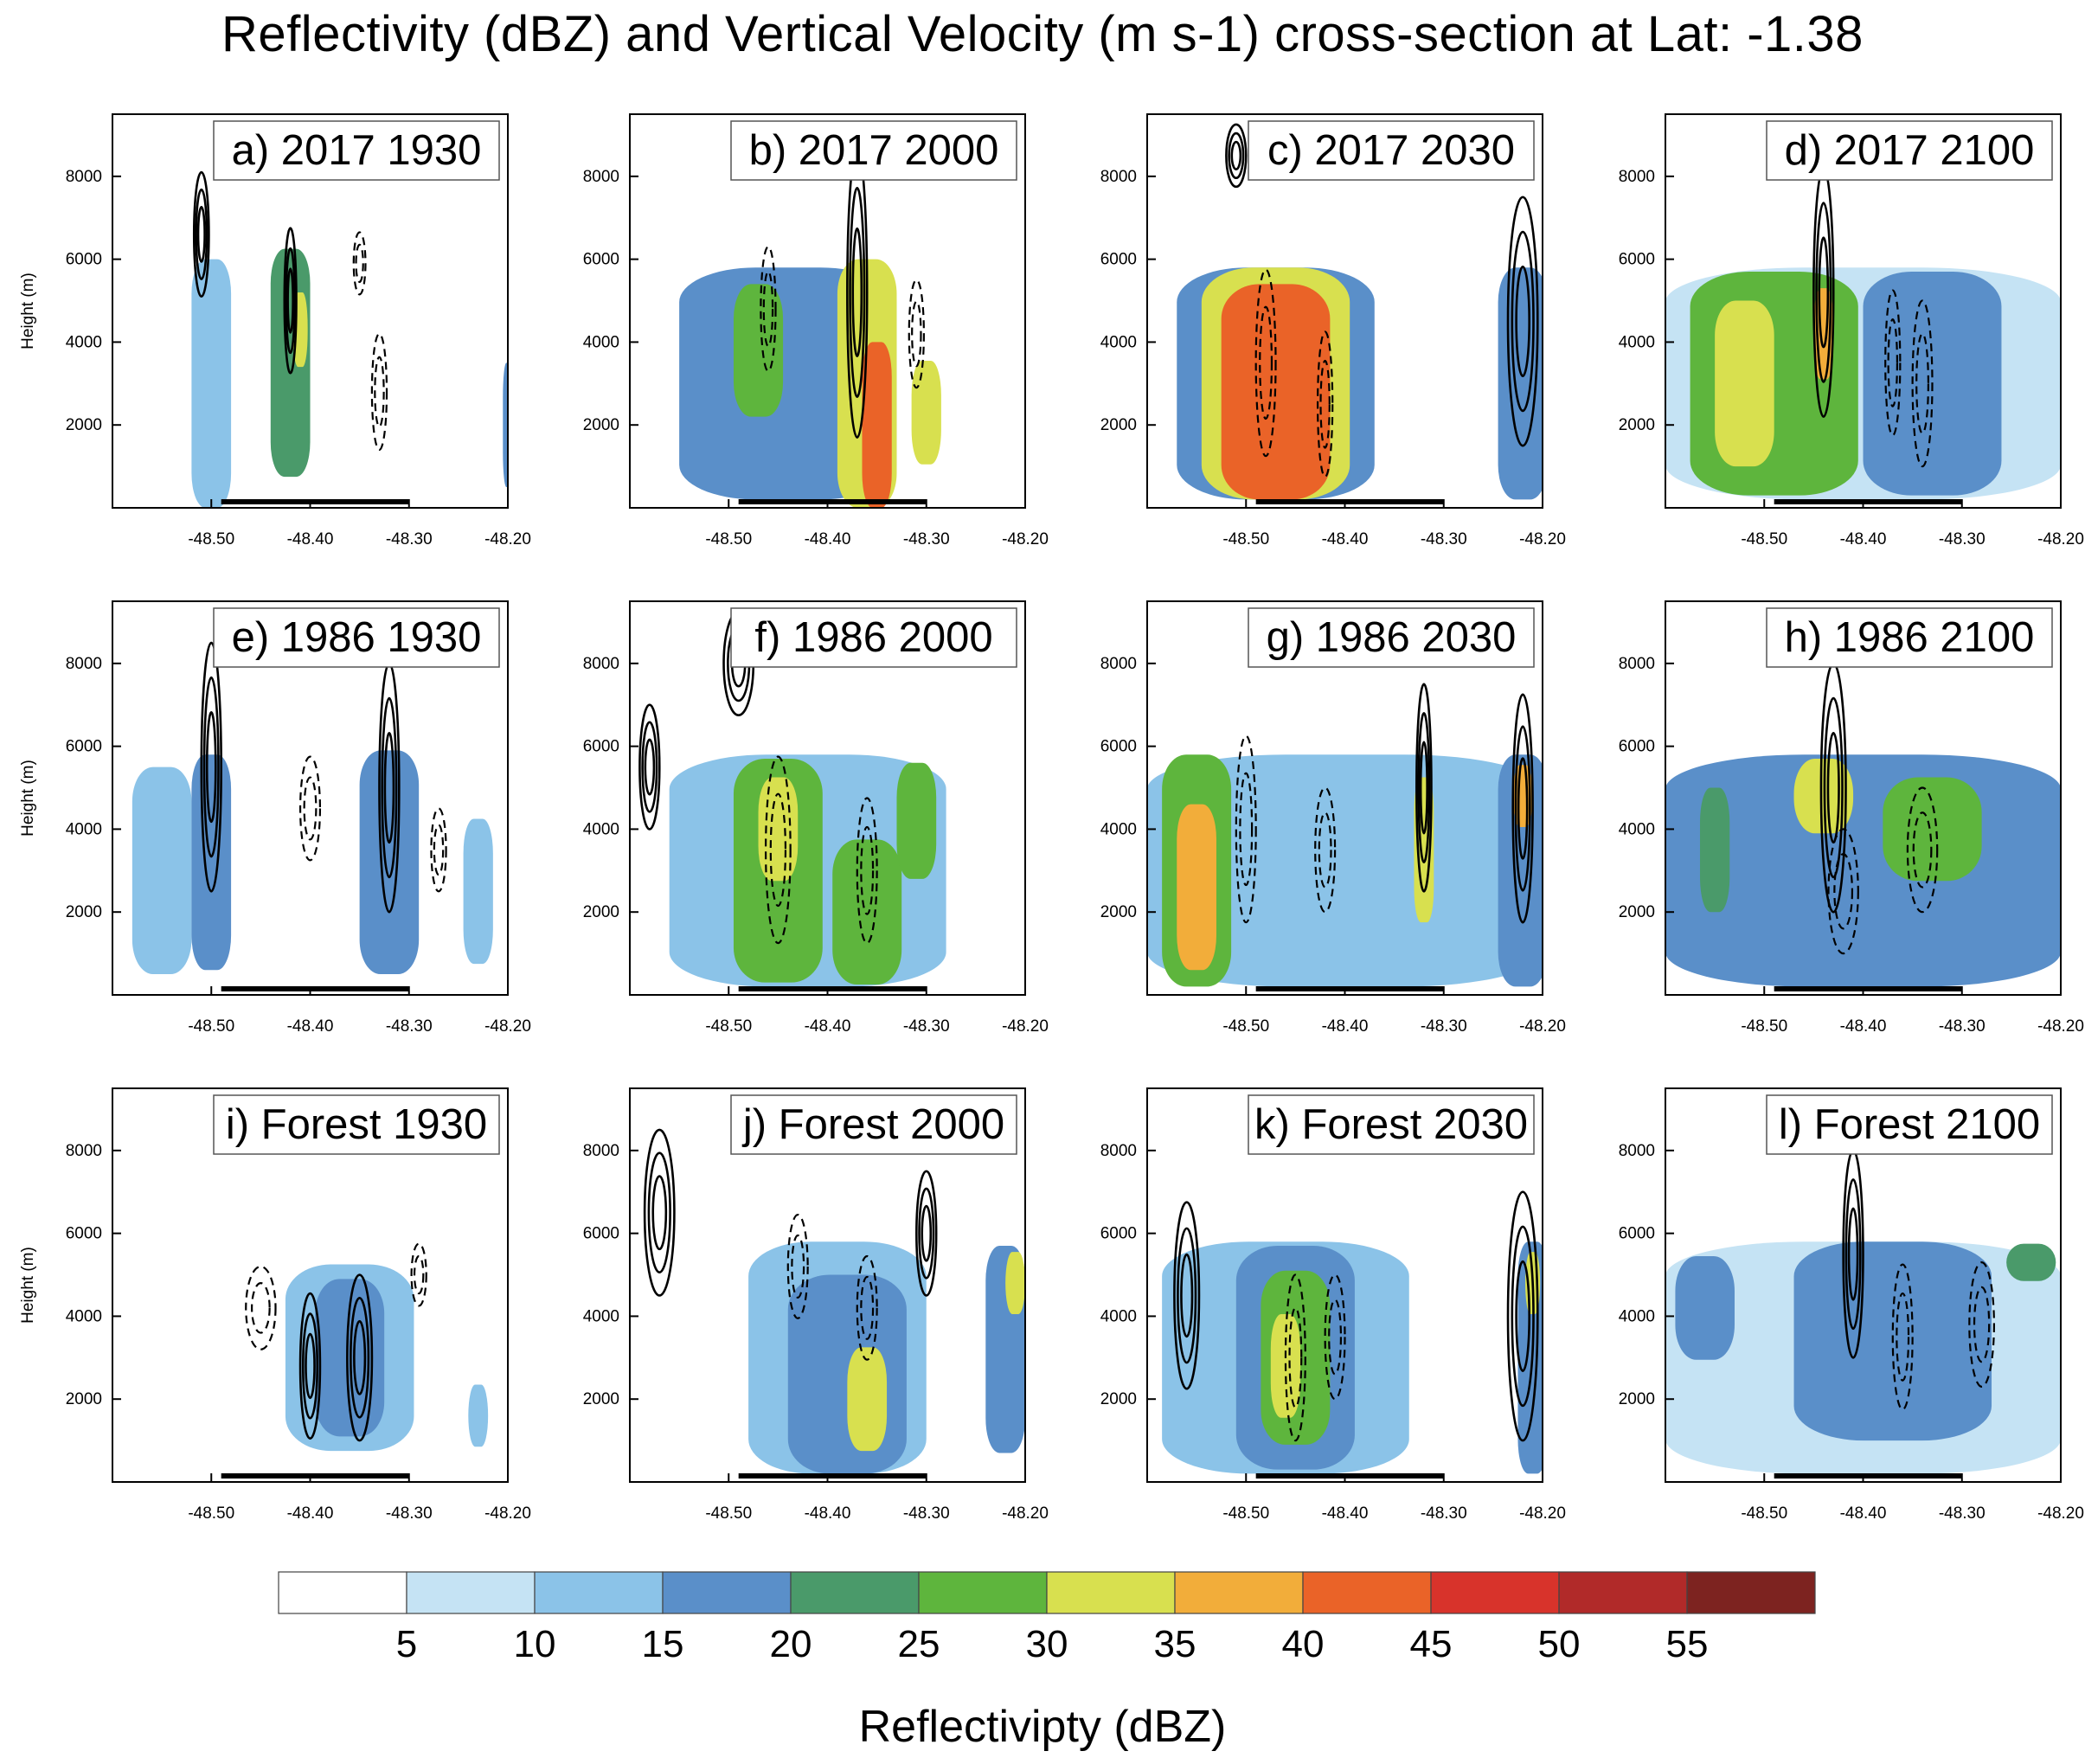  I want to click on panel-label: f) 1986 2000, so click(873, 637).